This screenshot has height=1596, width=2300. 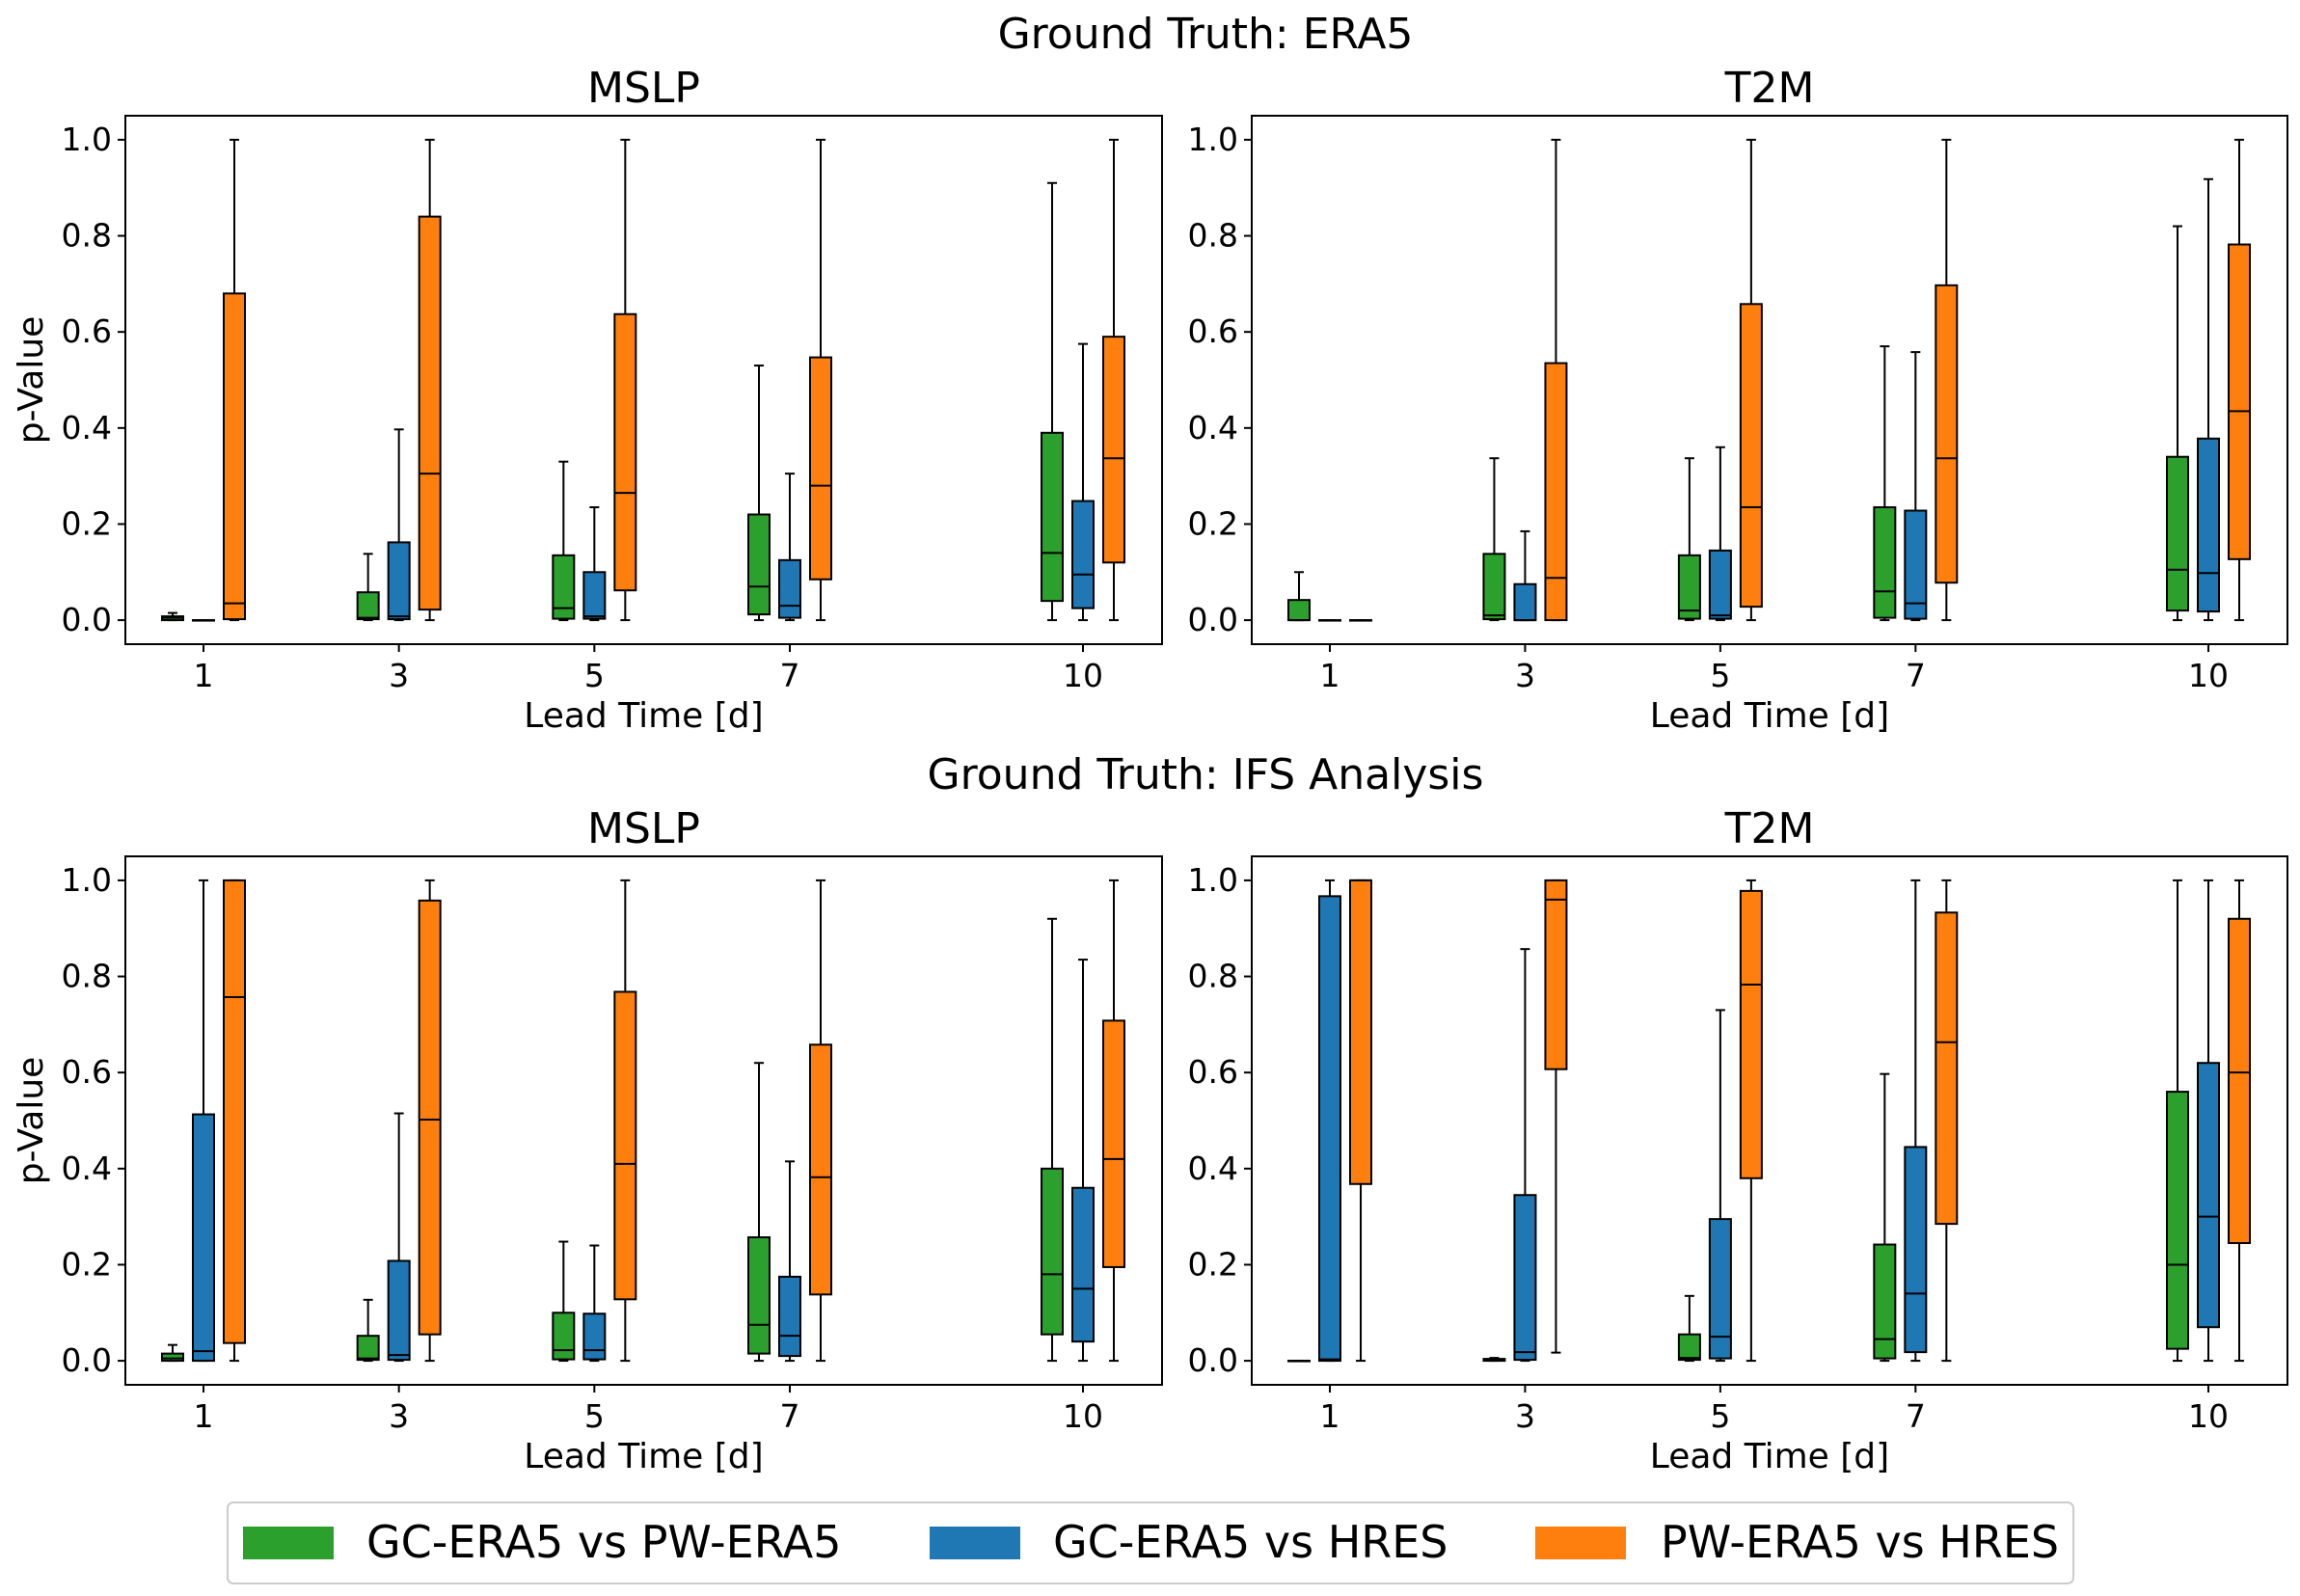 I want to click on legend-label-gc-pw: GC-ERA5 vs PW-ERA5, so click(x=604, y=1542).